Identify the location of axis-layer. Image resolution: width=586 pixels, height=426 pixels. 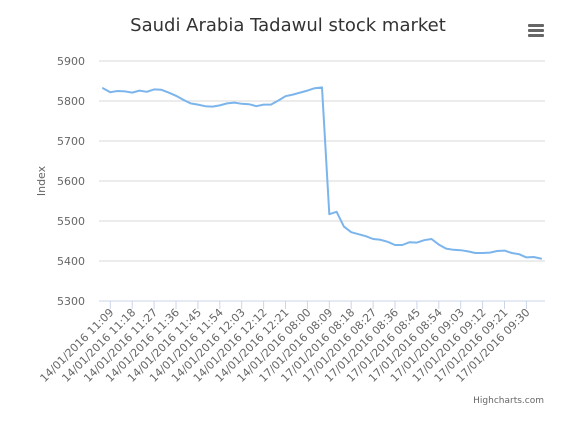
(322, 304).